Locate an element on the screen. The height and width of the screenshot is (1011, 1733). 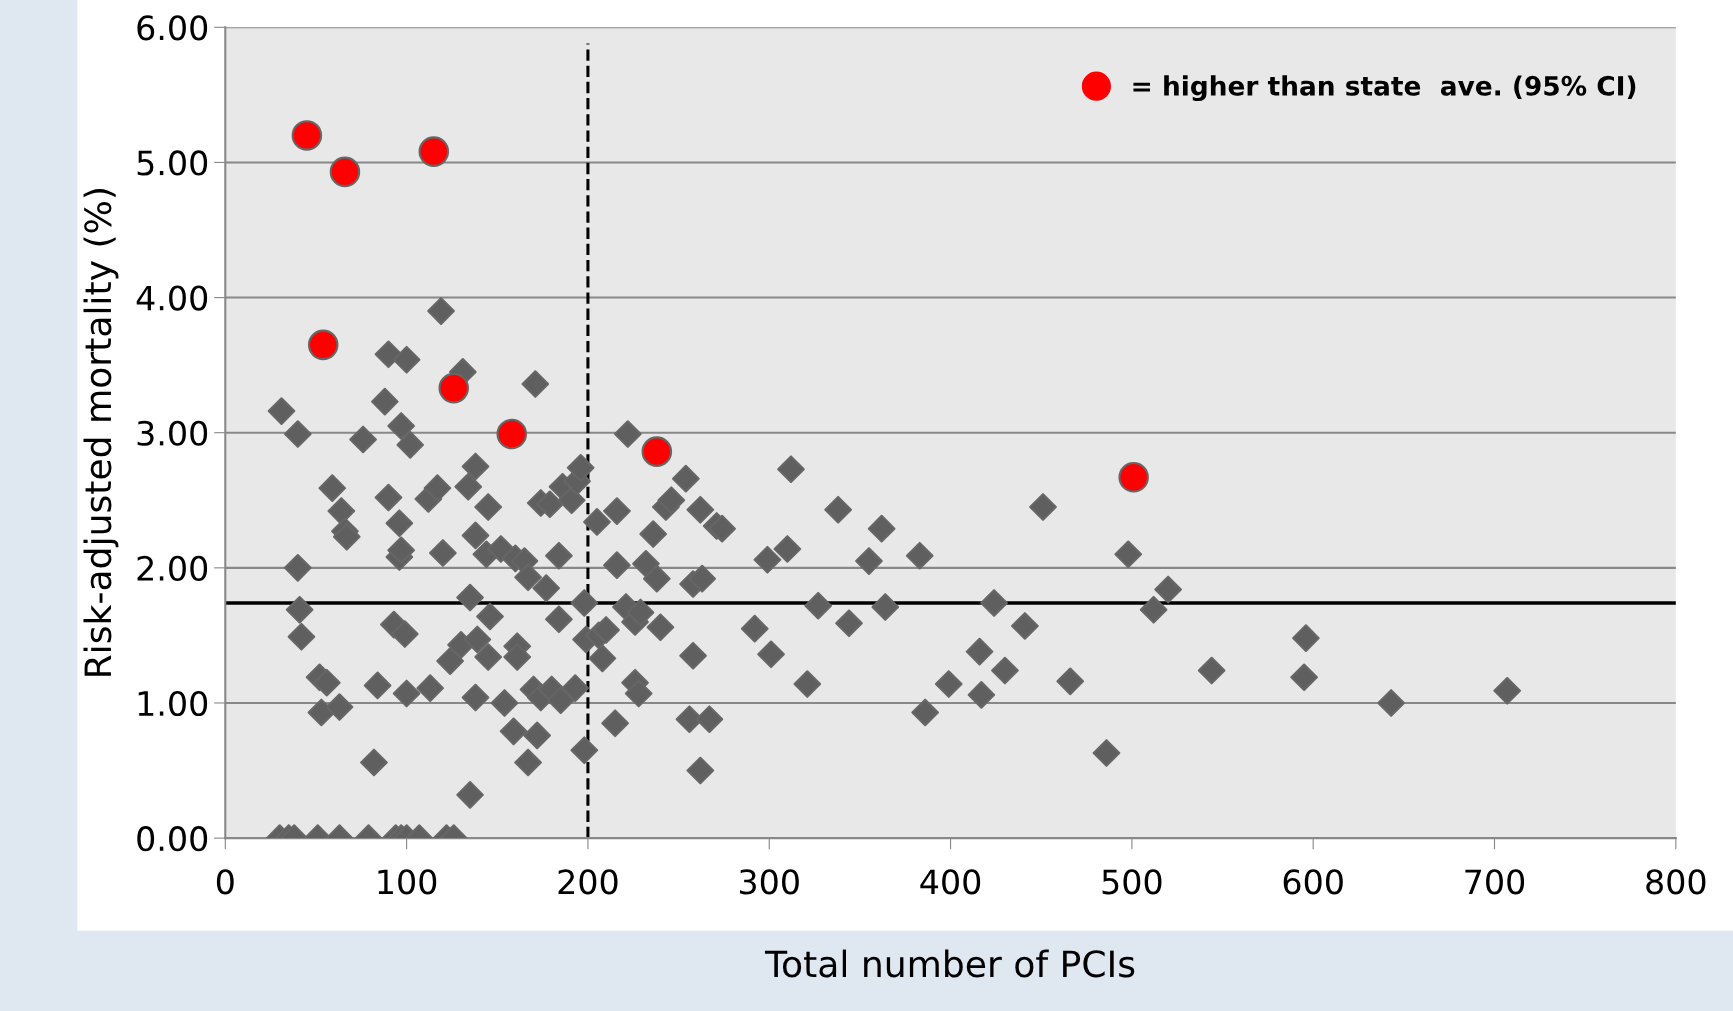
x-axis-title: Total number of PCIs is located at coordinates (949, 963).